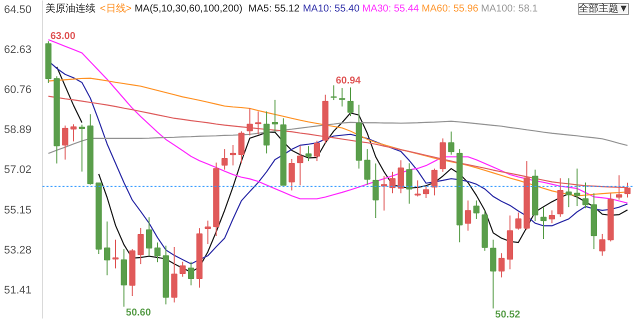  I want to click on annotation: 50.60, so click(139, 313).